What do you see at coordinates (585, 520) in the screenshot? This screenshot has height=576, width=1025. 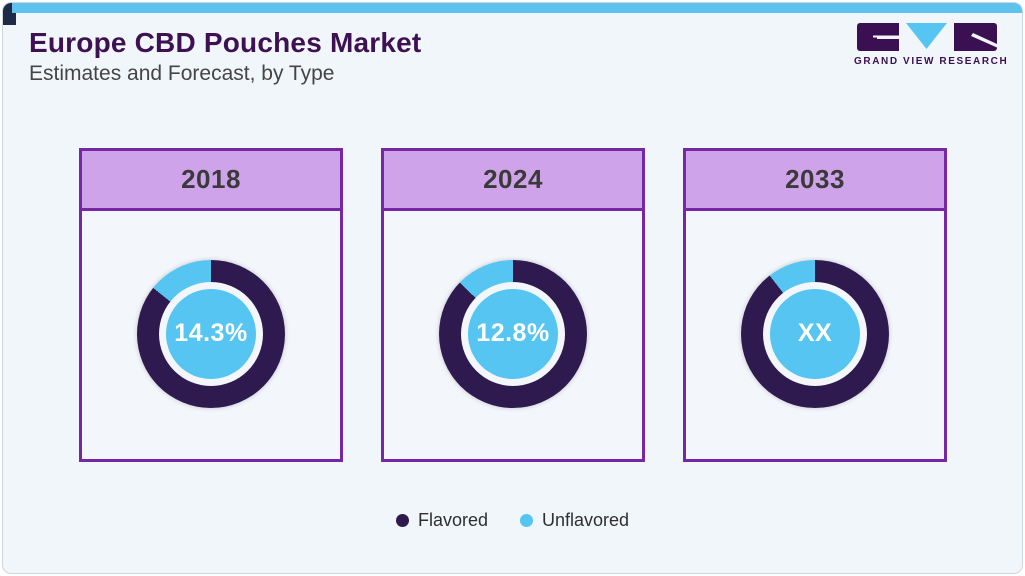 I see `legend-label-unflavored: Unflavored` at bounding box center [585, 520].